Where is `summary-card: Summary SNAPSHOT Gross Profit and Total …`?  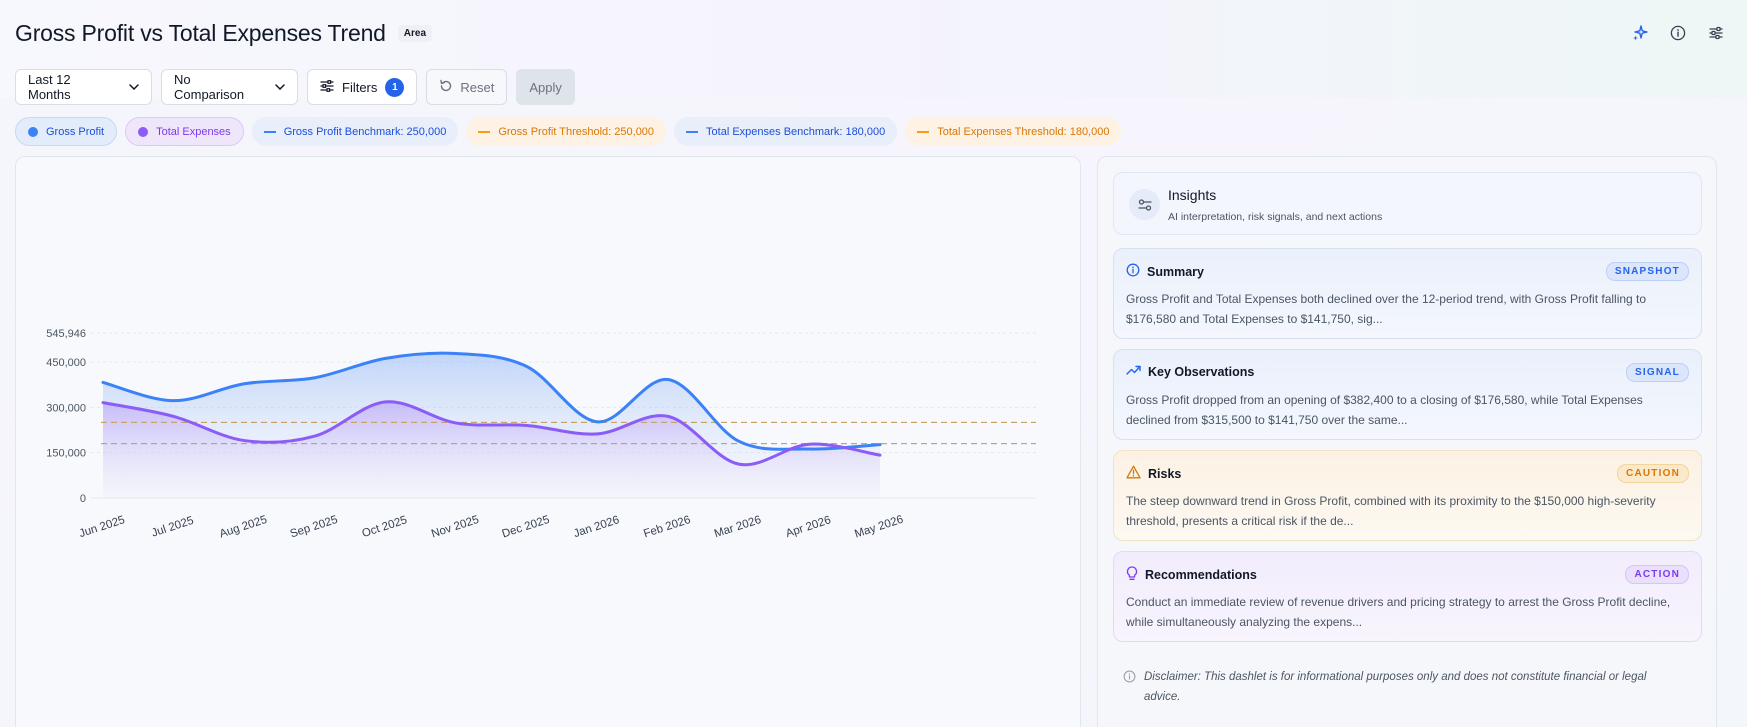 summary-card: Summary SNAPSHOT Gross Profit and Total … is located at coordinates (1407, 293).